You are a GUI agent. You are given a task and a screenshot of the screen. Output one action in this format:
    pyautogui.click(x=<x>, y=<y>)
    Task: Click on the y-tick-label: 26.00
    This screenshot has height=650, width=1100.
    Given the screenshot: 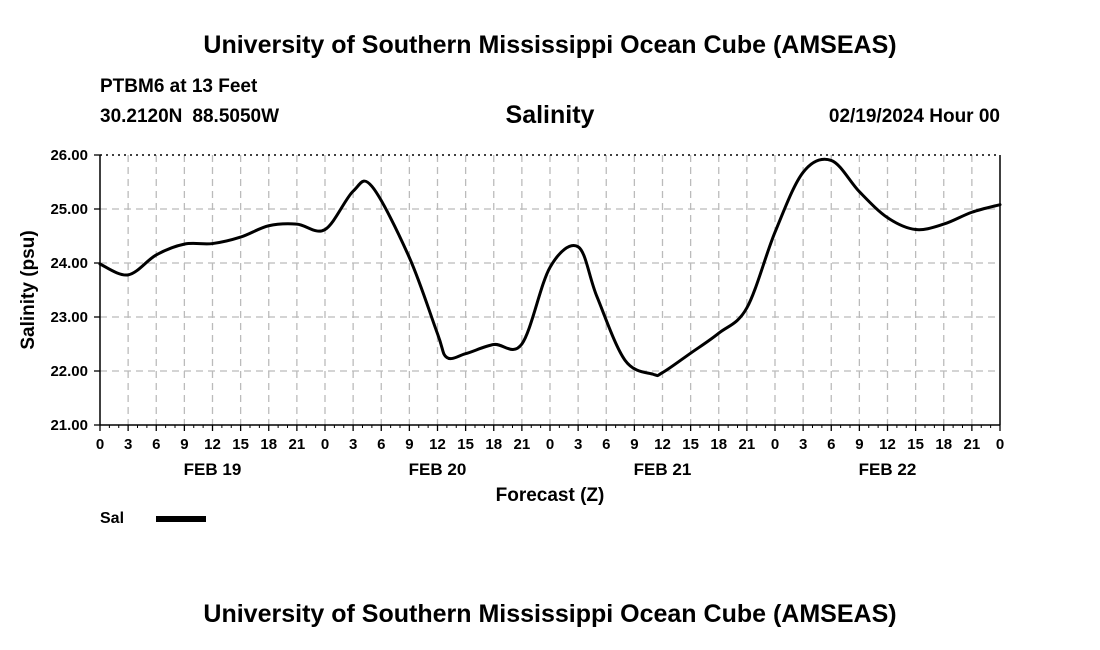 What is the action you would take?
    pyautogui.click(x=69, y=155)
    